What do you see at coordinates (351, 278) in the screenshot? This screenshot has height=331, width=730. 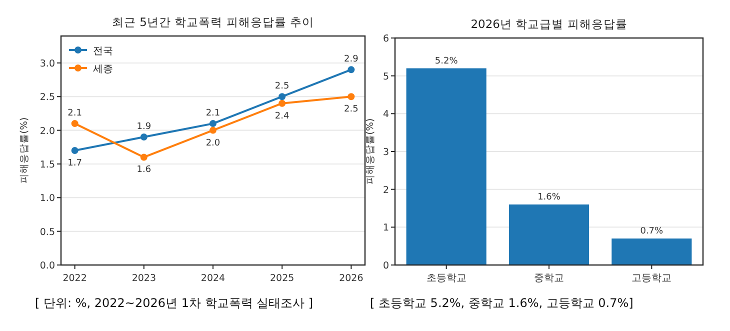 I see `x-tick-label: 2026` at bounding box center [351, 278].